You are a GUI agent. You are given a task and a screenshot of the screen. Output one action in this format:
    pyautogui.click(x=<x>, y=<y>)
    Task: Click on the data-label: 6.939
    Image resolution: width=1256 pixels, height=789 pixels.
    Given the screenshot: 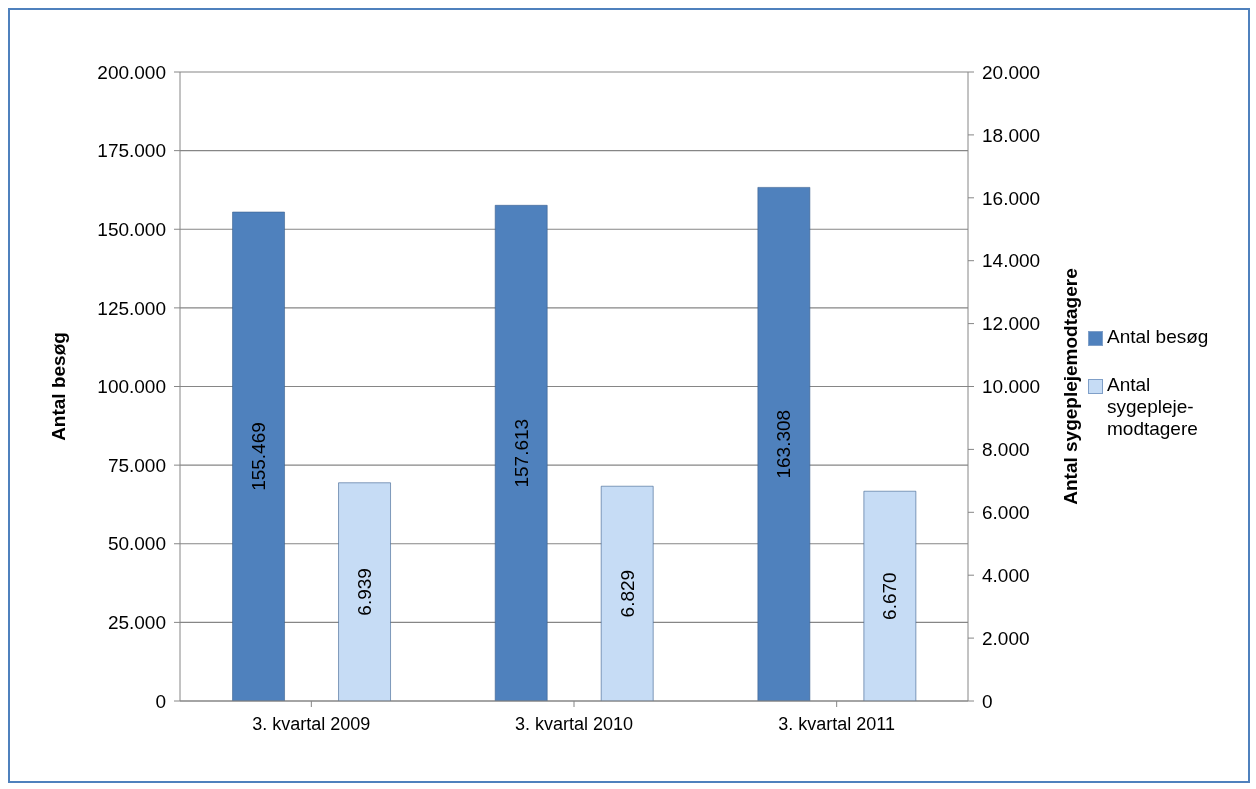 What is the action you would take?
    pyautogui.click(x=365, y=592)
    